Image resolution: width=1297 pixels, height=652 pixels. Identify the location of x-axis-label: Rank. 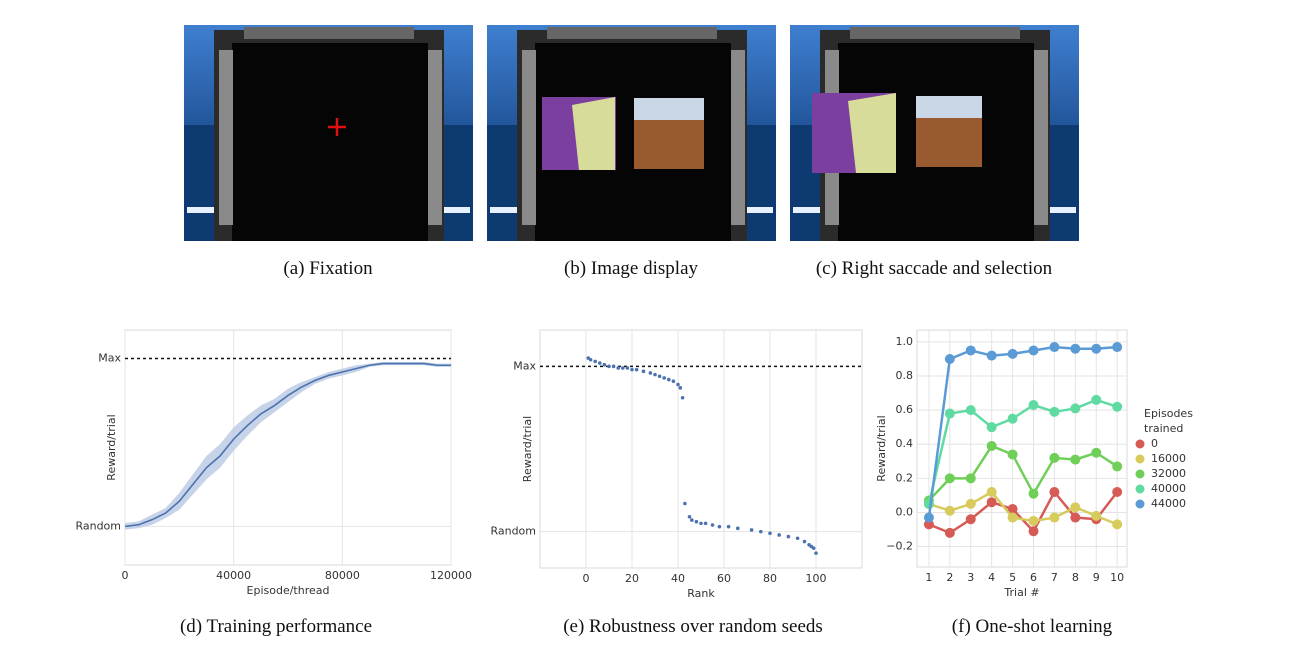
(701, 593).